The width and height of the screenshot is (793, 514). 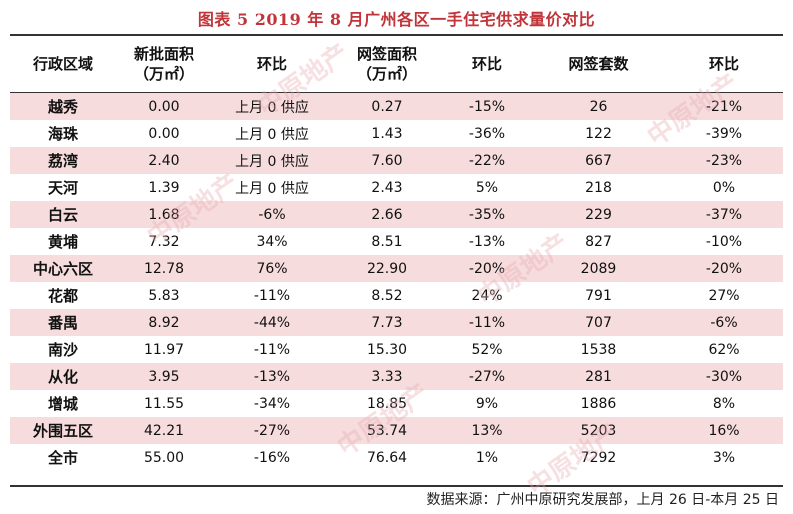 What do you see at coordinates (598, 457) in the screenshot?
I see `cell-units: 7292` at bounding box center [598, 457].